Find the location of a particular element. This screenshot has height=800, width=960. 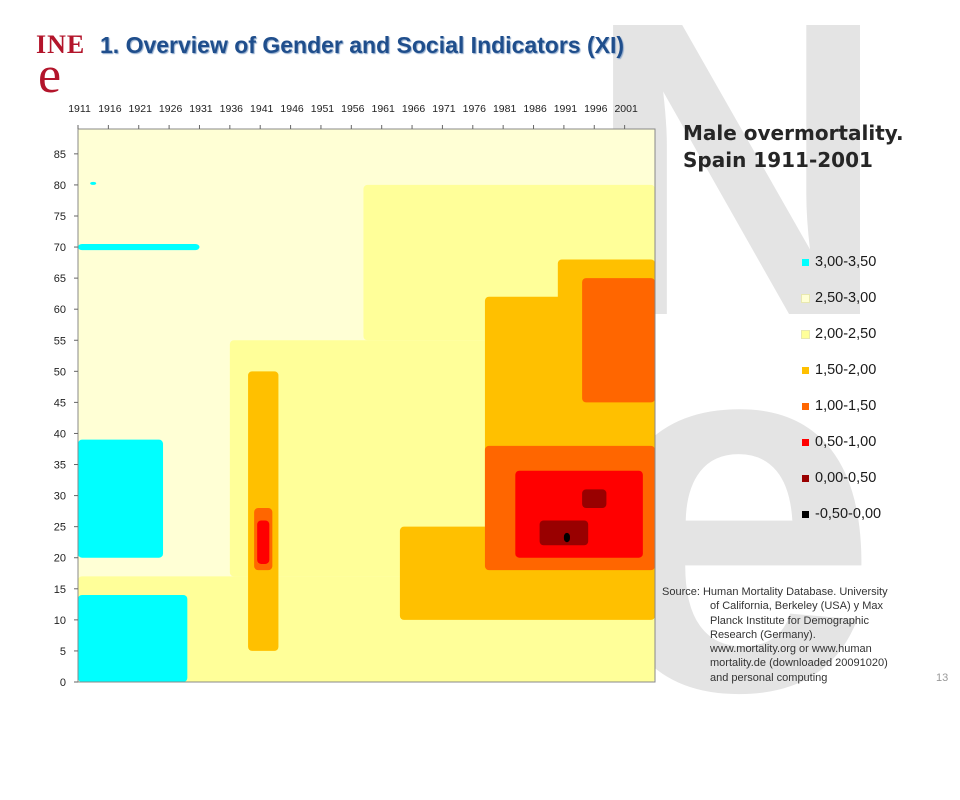

x-tick-label: 1986 is located at coordinates (535, 109).